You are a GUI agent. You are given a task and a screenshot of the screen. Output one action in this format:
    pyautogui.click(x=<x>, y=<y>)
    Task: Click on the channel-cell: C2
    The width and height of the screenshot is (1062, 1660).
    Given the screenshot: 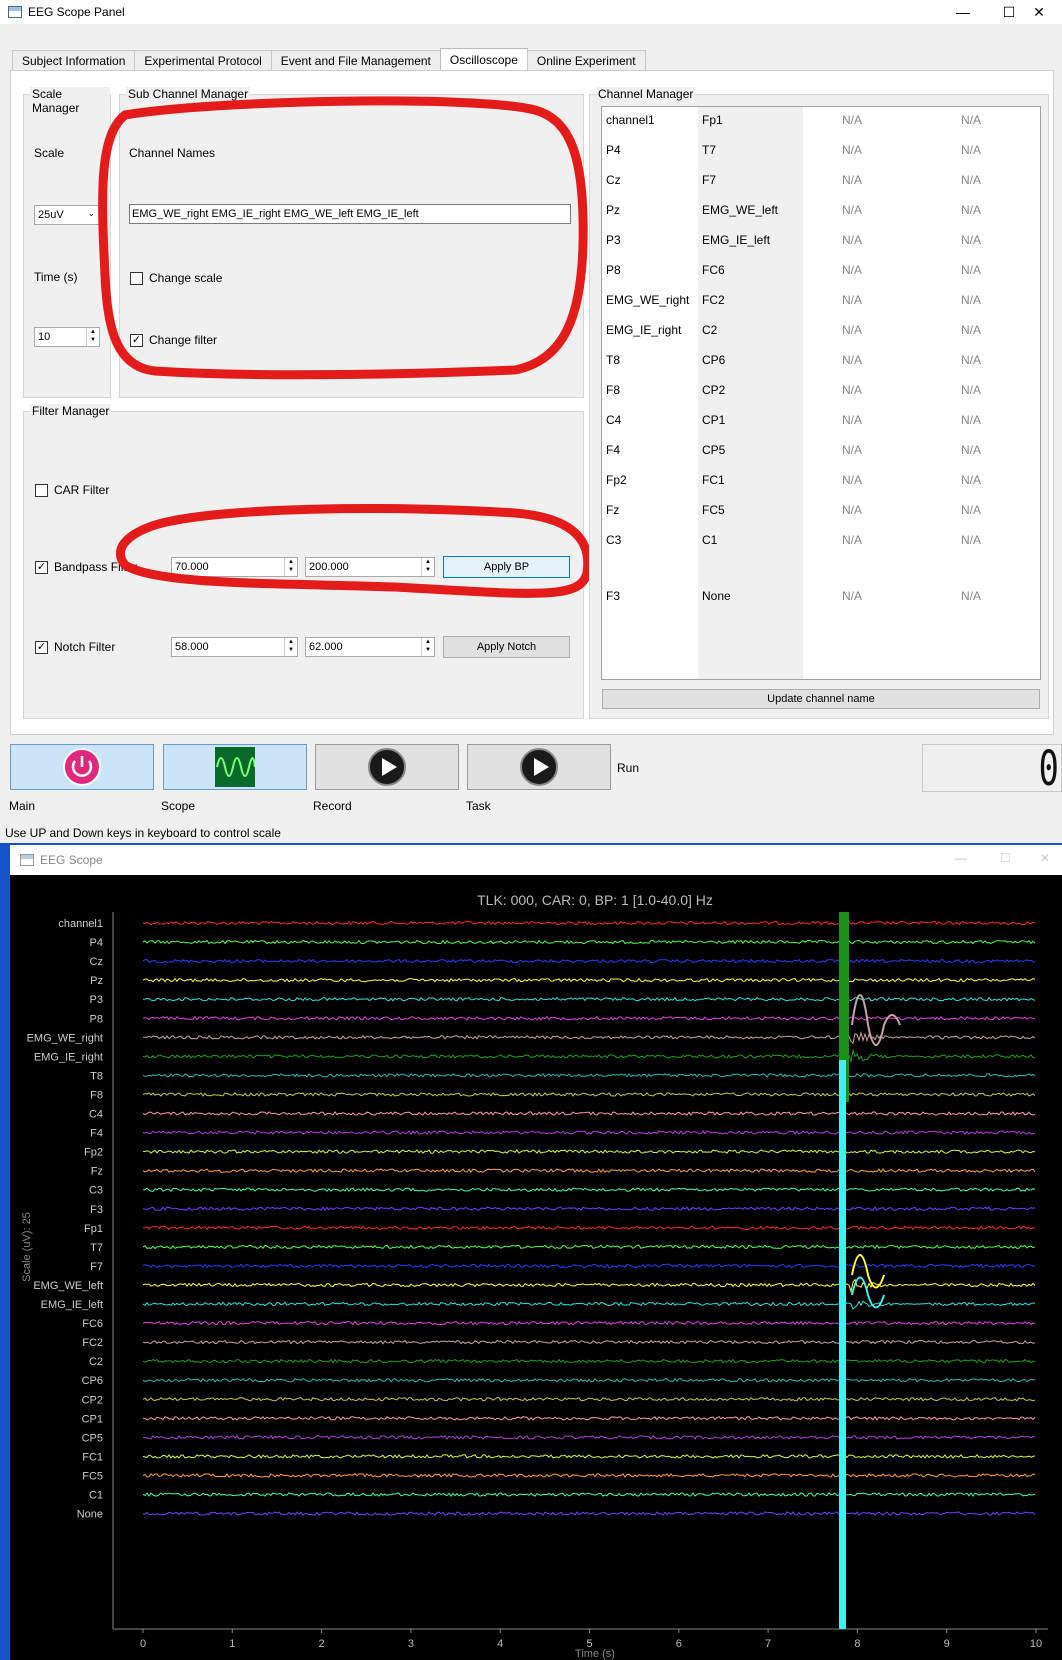 What is the action you would take?
    pyautogui.click(x=710, y=330)
    